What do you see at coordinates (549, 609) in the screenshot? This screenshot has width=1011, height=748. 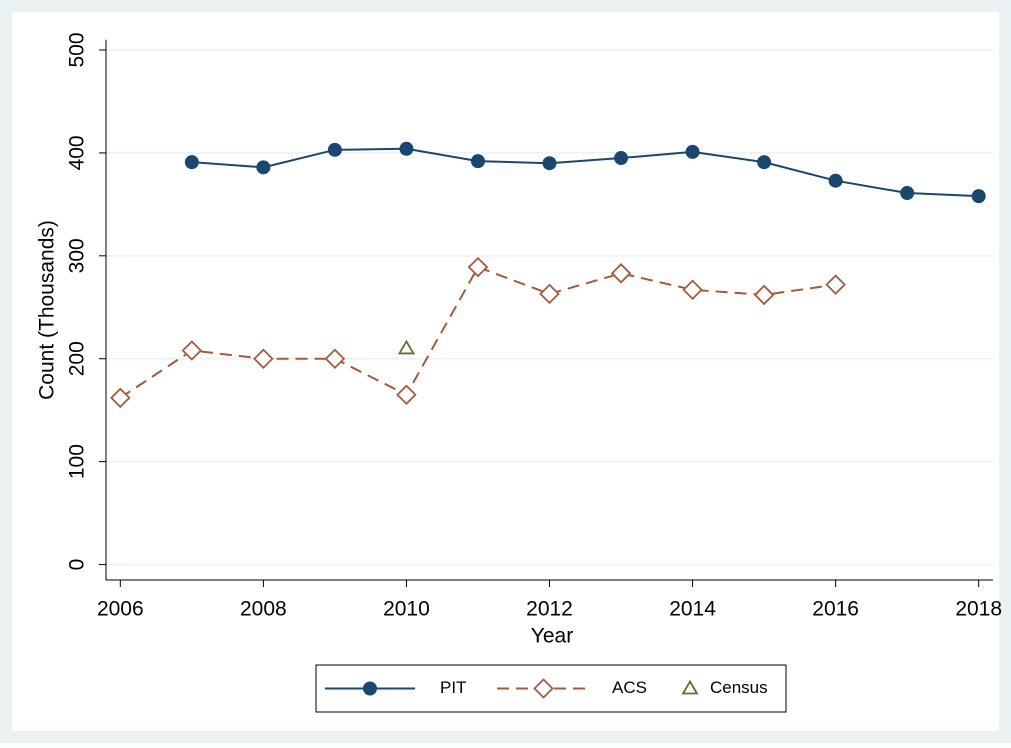 I see `x-tick-label: 2012` at bounding box center [549, 609].